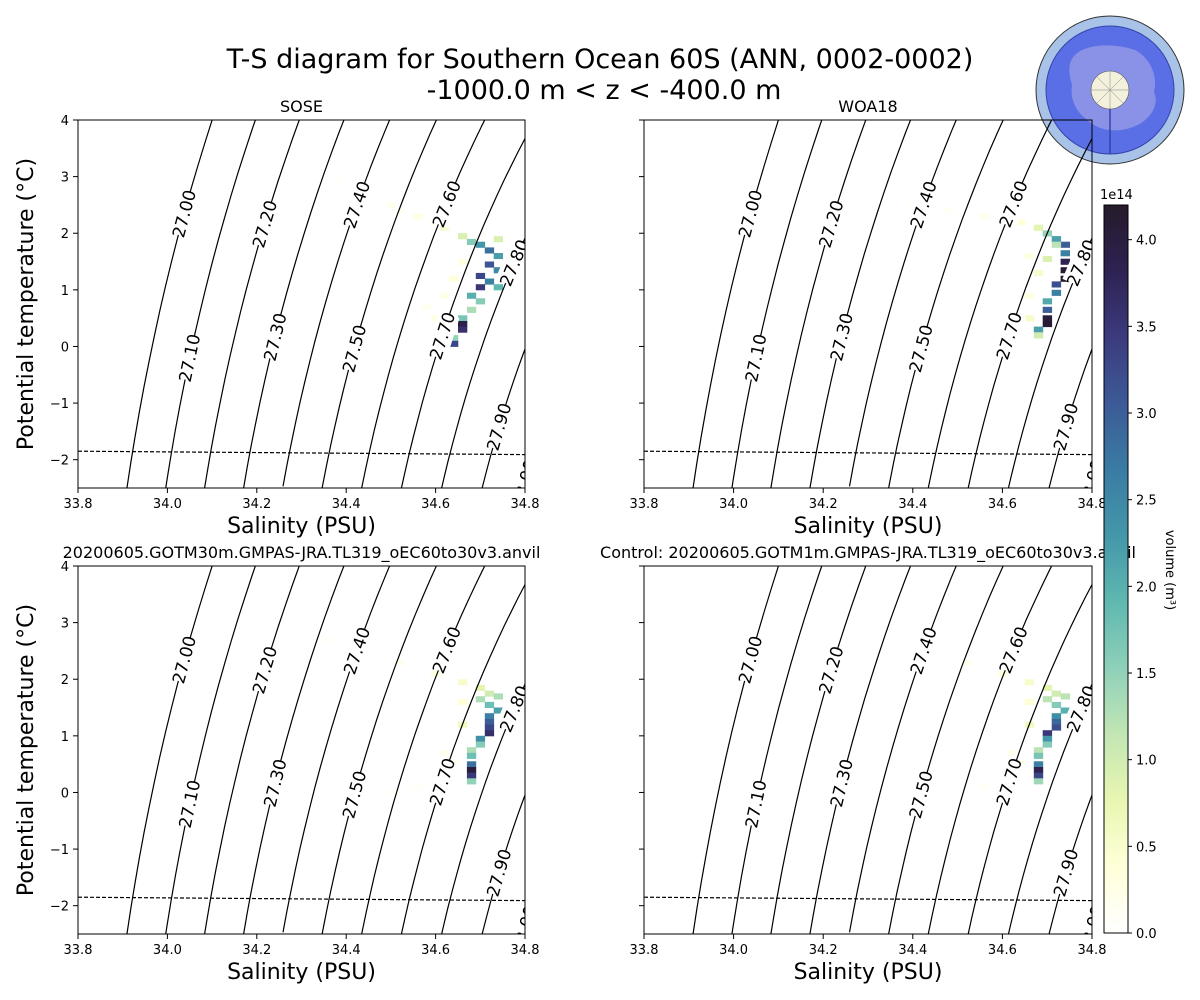  Describe the element at coordinates (301, 106) in the screenshot. I see `panel-title: SOSE` at that location.